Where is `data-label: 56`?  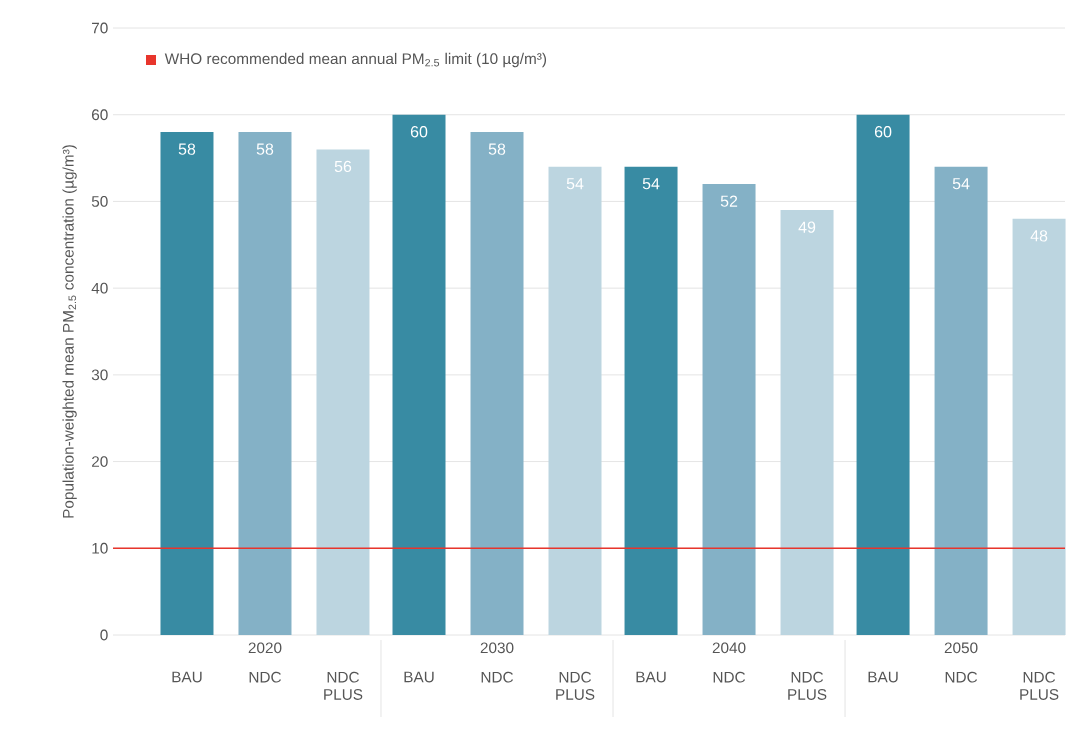
data-label: 56 is located at coordinates (343, 166).